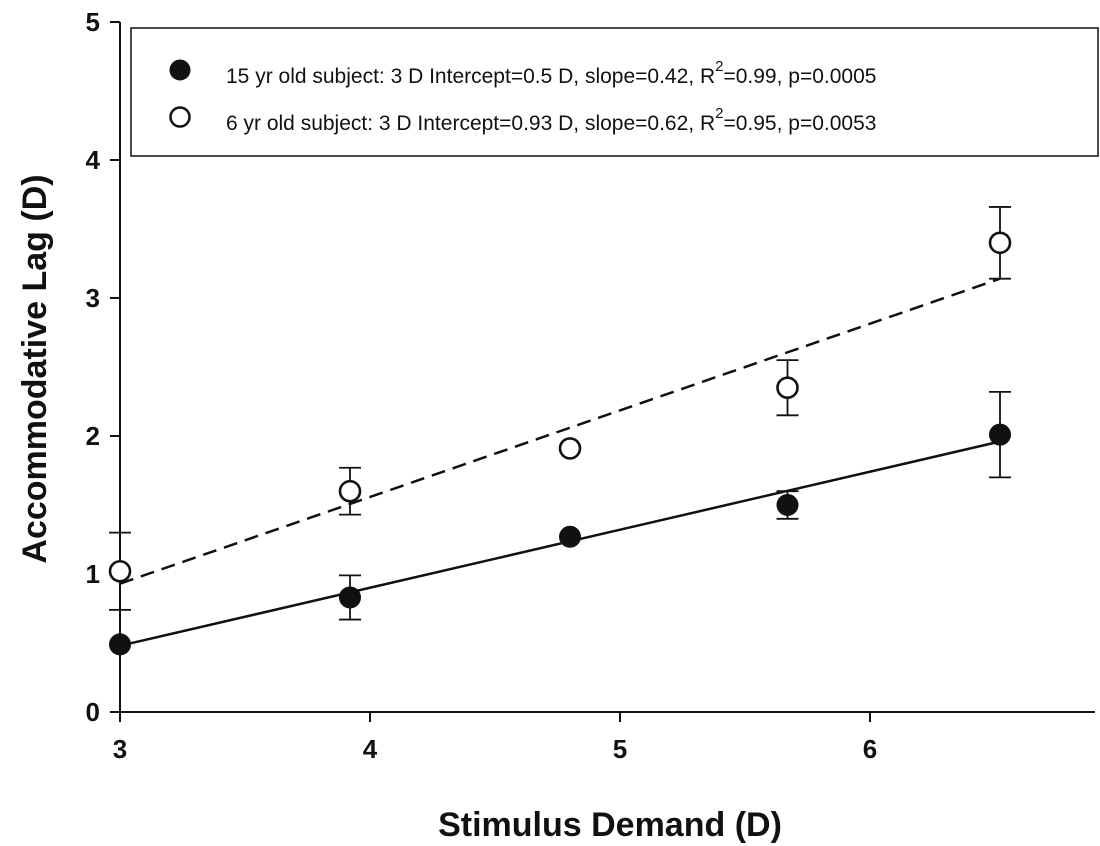 The width and height of the screenshot is (1100, 846). What do you see at coordinates (93, 712) in the screenshot?
I see `y-tick-label: 0` at bounding box center [93, 712].